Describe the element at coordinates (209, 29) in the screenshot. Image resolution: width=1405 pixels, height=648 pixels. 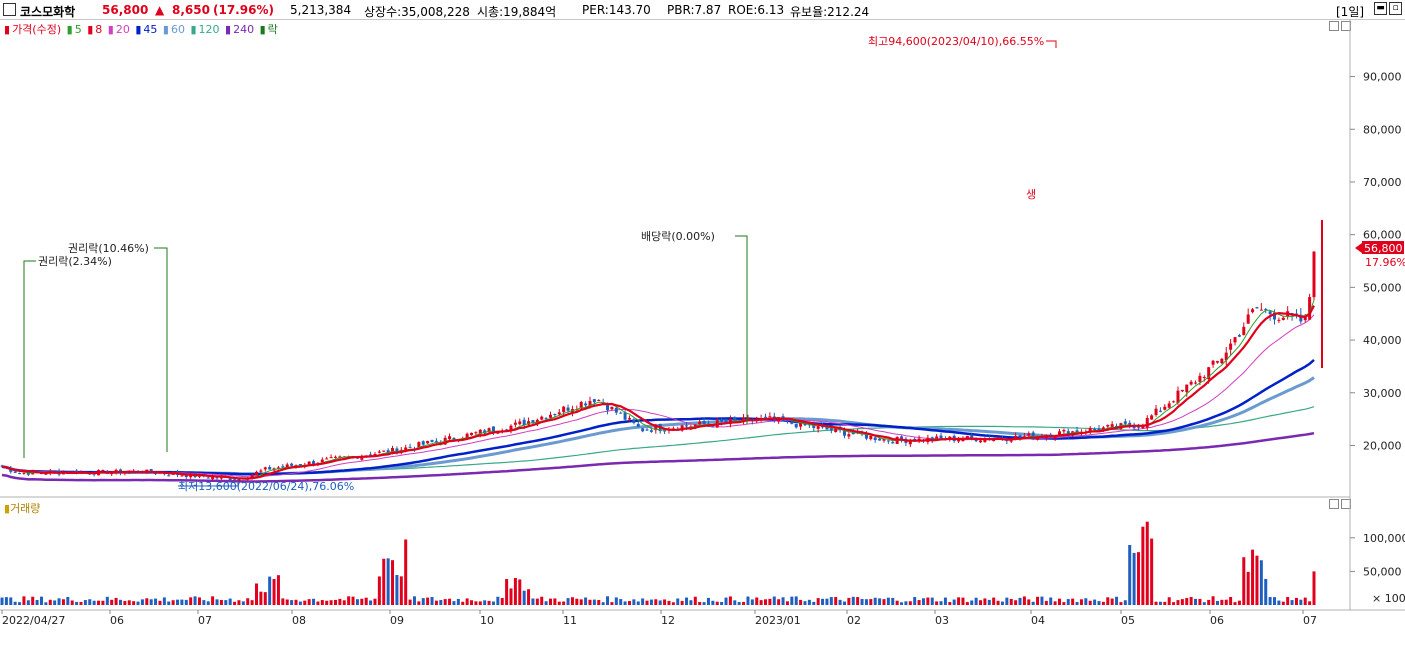
I see `legend-ma120: 120` at that location.